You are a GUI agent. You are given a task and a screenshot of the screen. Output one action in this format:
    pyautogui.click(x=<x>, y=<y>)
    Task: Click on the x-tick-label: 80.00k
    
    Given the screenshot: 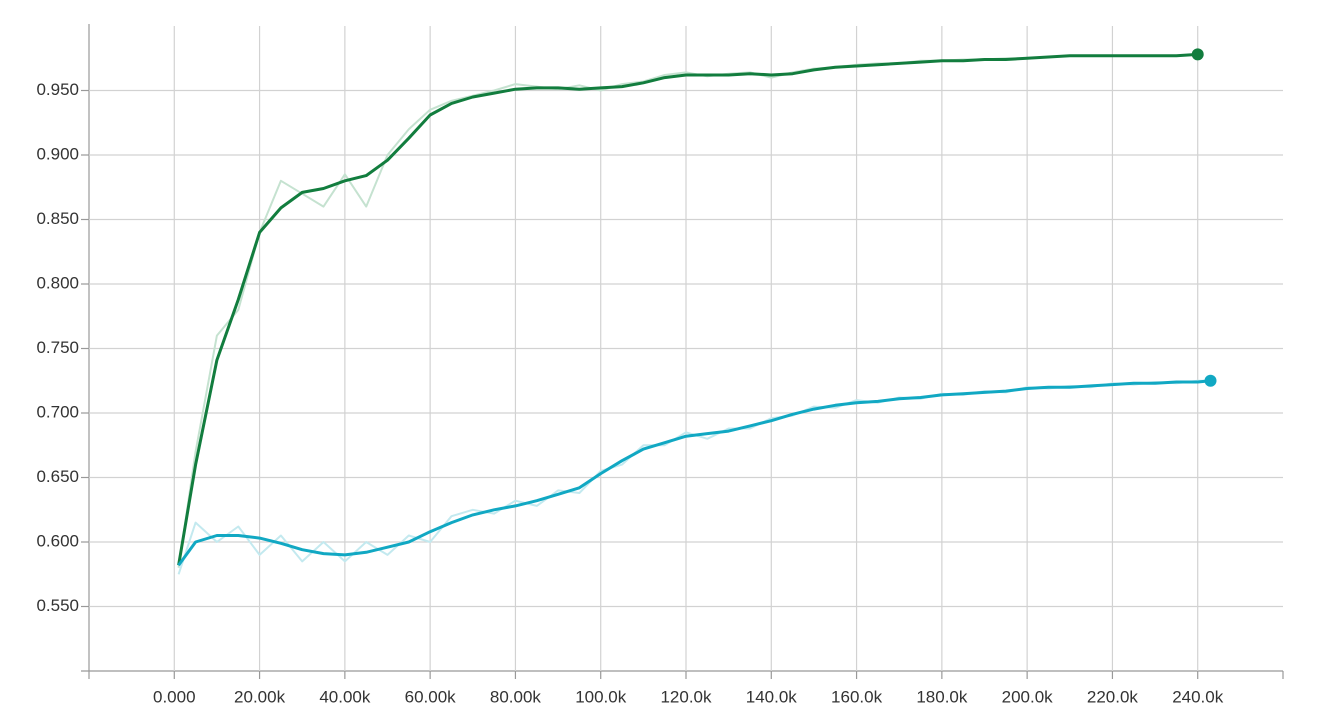 What is the action you would take?
    pyautogui.click(x=516, y=696)
    